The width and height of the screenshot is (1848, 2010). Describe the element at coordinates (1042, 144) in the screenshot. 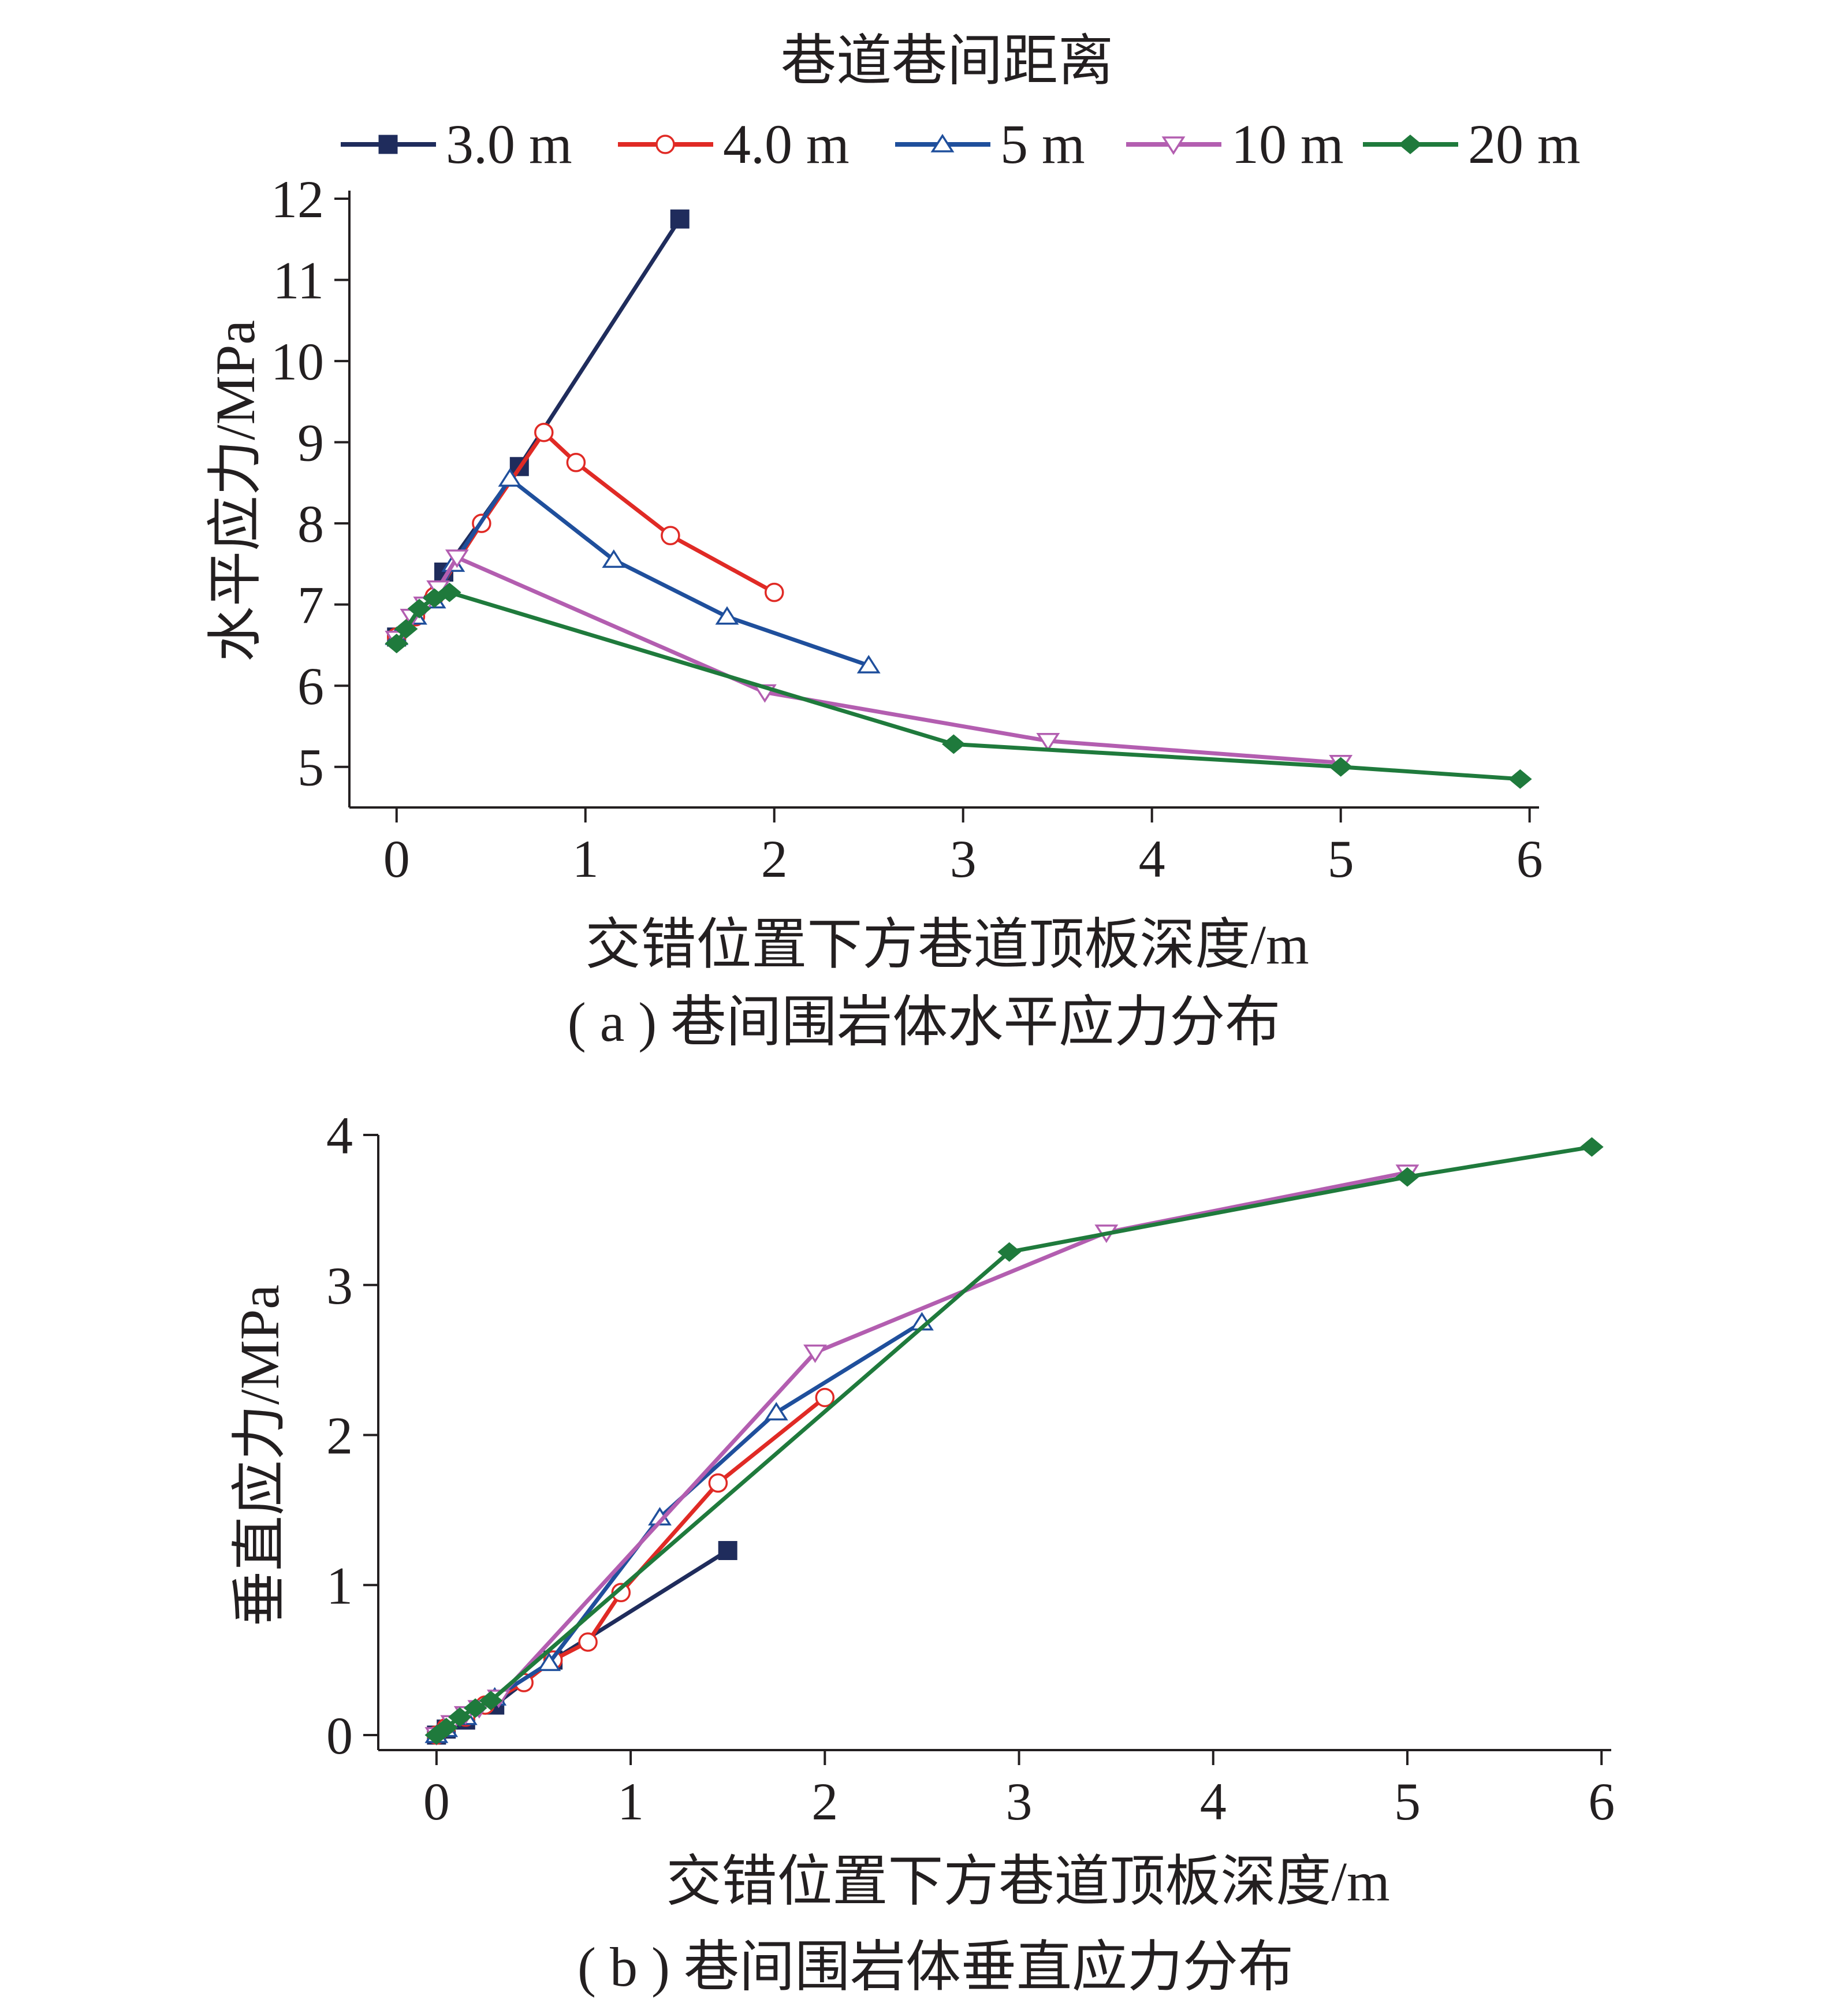

I see `legend-label: 5 m` at that location.